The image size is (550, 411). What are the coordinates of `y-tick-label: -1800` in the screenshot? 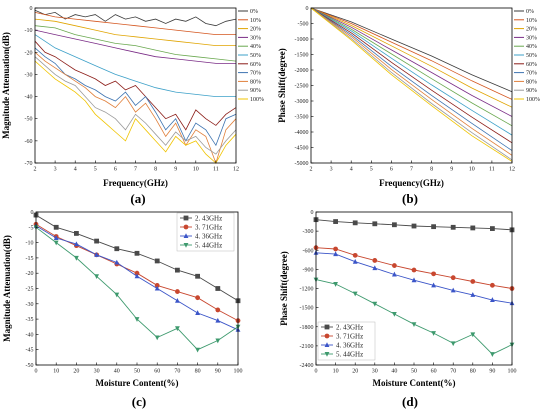 It's located at (307, 328).